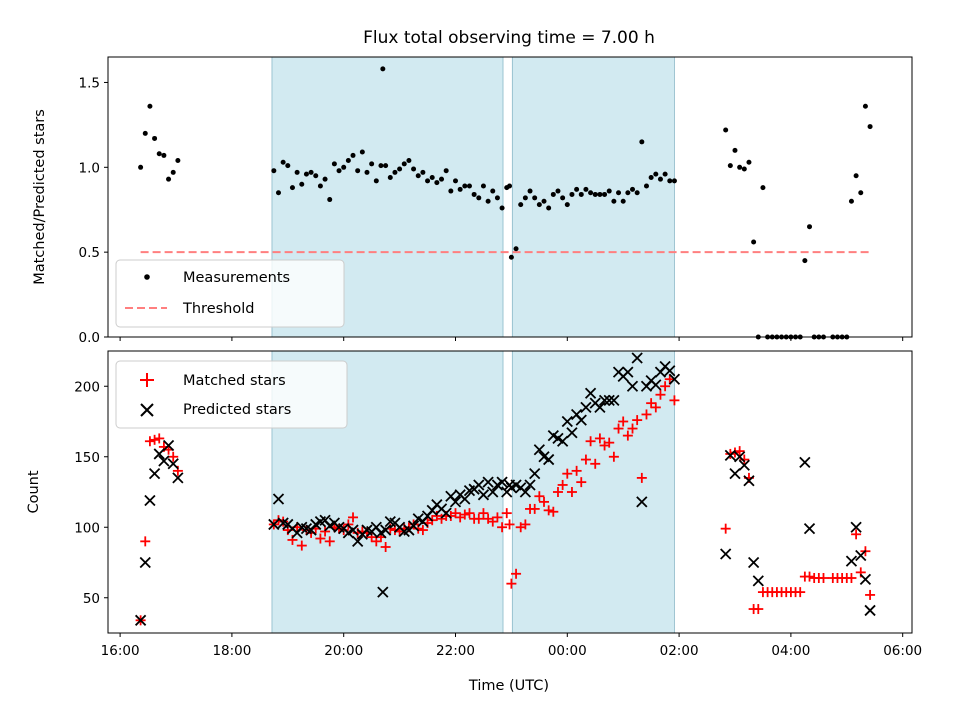 Image resolution: width=960 pixels, height=720 pixels. Describe the element at coordinates (89, 338) in the screenshot. I see `y-tick-label: 0.0` at that location.